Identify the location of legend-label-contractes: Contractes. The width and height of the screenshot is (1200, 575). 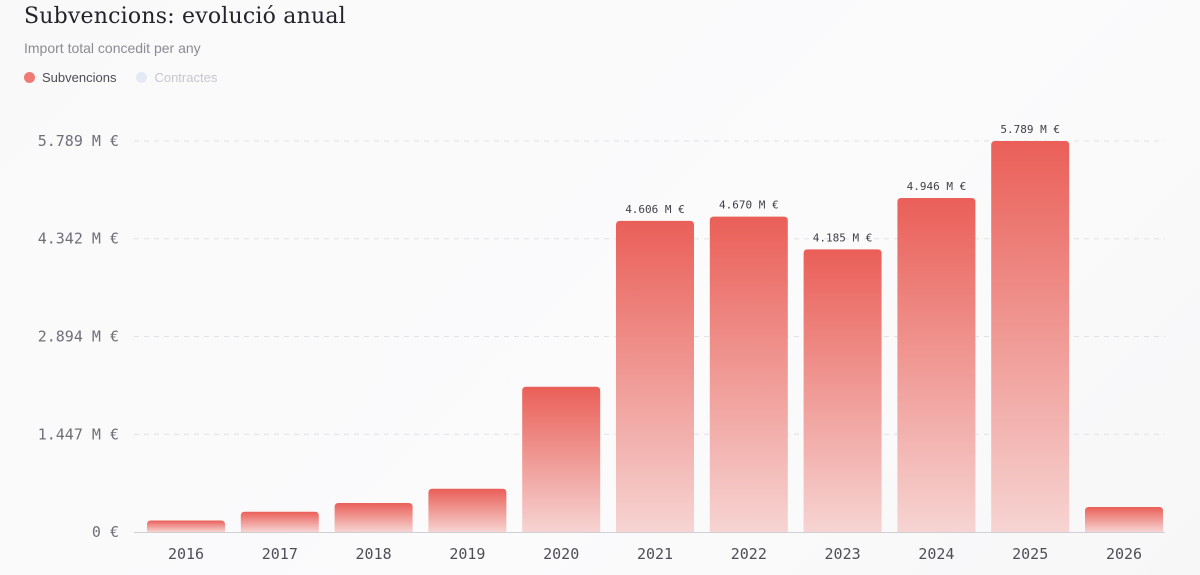
(186, 77).